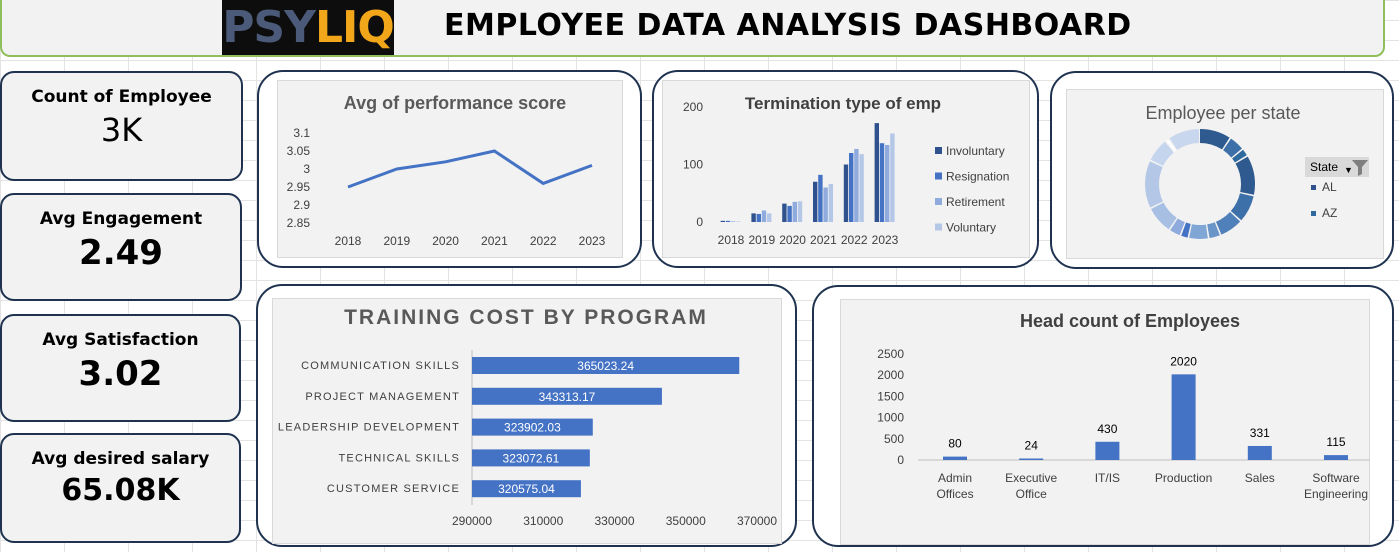 The image size is (1399, 552). What do you see at coordinates (1031, 494) in the screenshot?
I see `x-tick-label: Office` at bounding box center [1031, 494].